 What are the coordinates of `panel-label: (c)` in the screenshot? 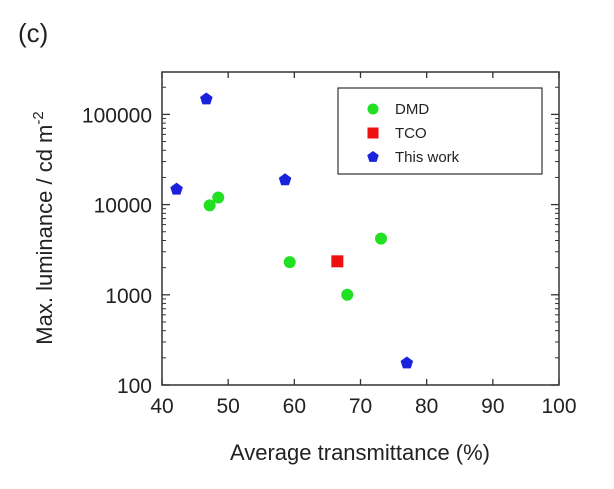 It's located at (33, 33).